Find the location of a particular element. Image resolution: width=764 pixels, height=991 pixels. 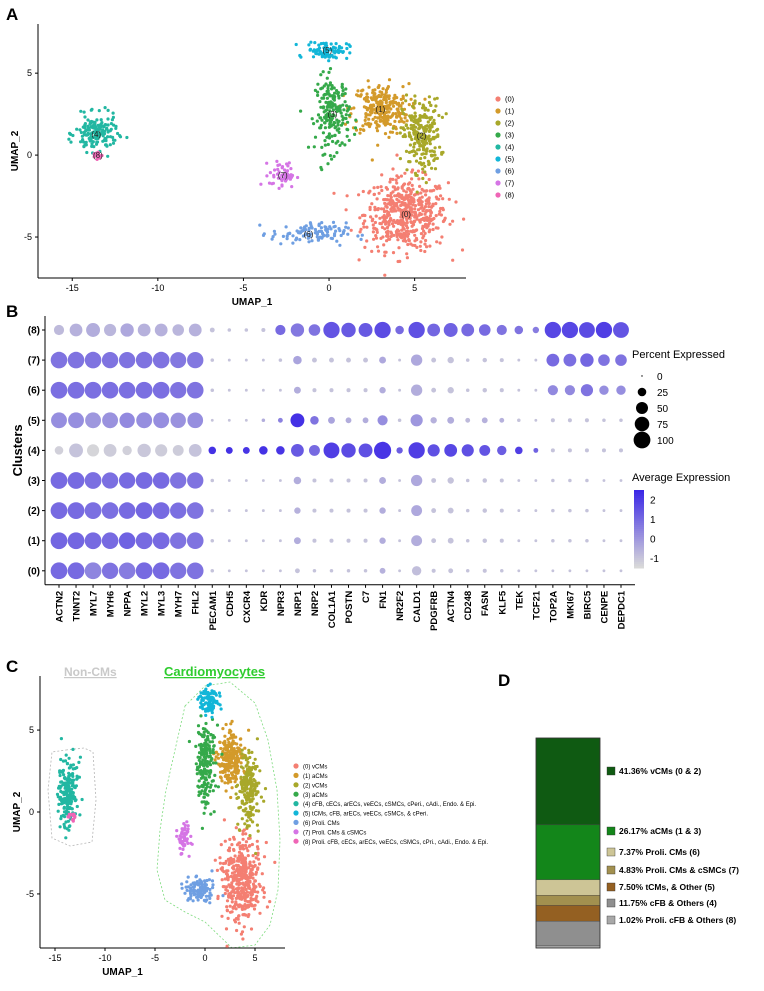

colorbar-step is located at coordinates (639, 524).